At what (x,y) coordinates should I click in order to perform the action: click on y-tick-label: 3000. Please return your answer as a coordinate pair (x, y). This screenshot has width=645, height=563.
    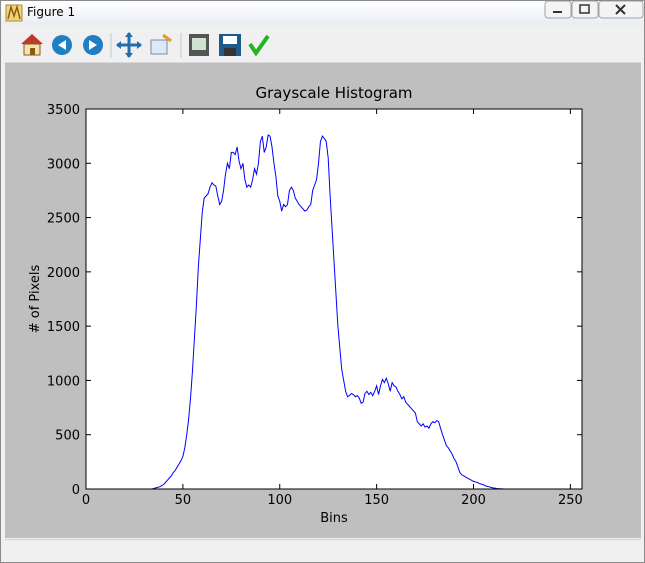
    Looking at the image, I should click on (63, 164).